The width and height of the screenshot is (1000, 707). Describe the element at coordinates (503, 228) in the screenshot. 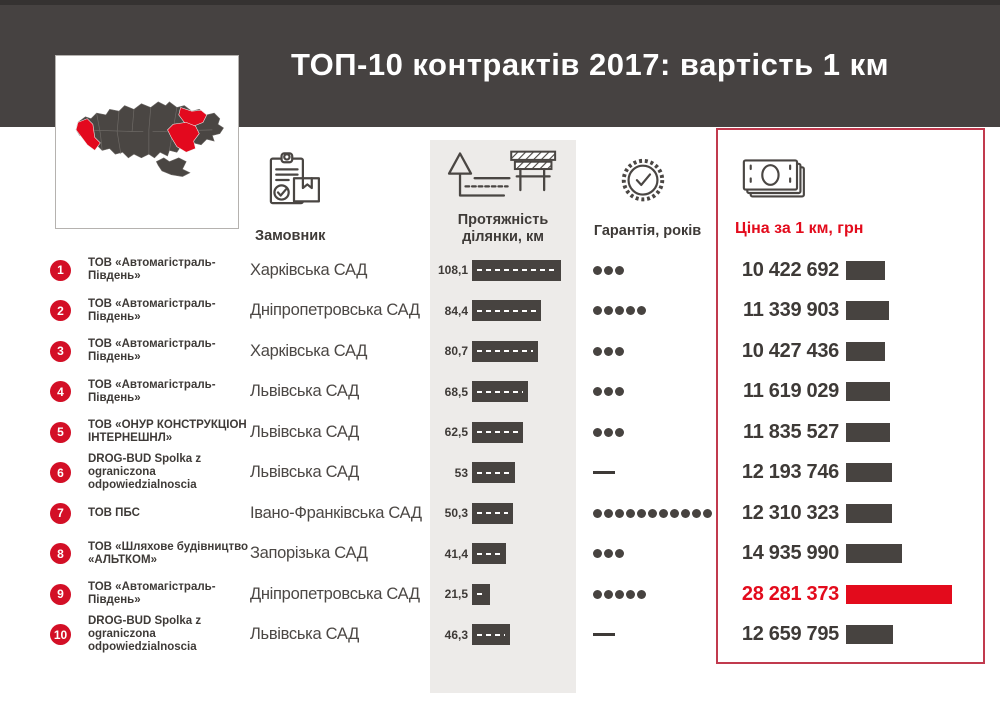

I see `column-header-length: Протяжність ділянки, км` at that location.